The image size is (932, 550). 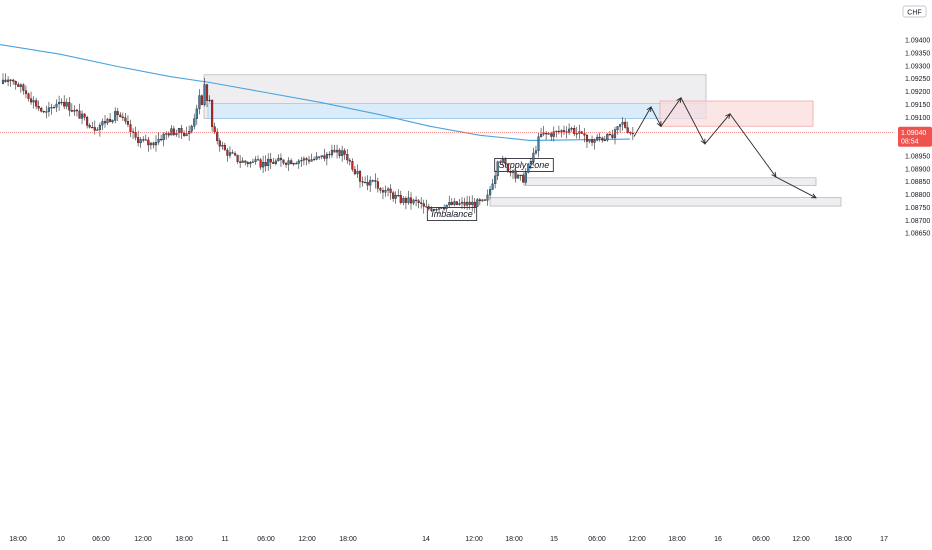 I want to click on supply-zone-label: Supply Zone, so click(x=524, y=165).